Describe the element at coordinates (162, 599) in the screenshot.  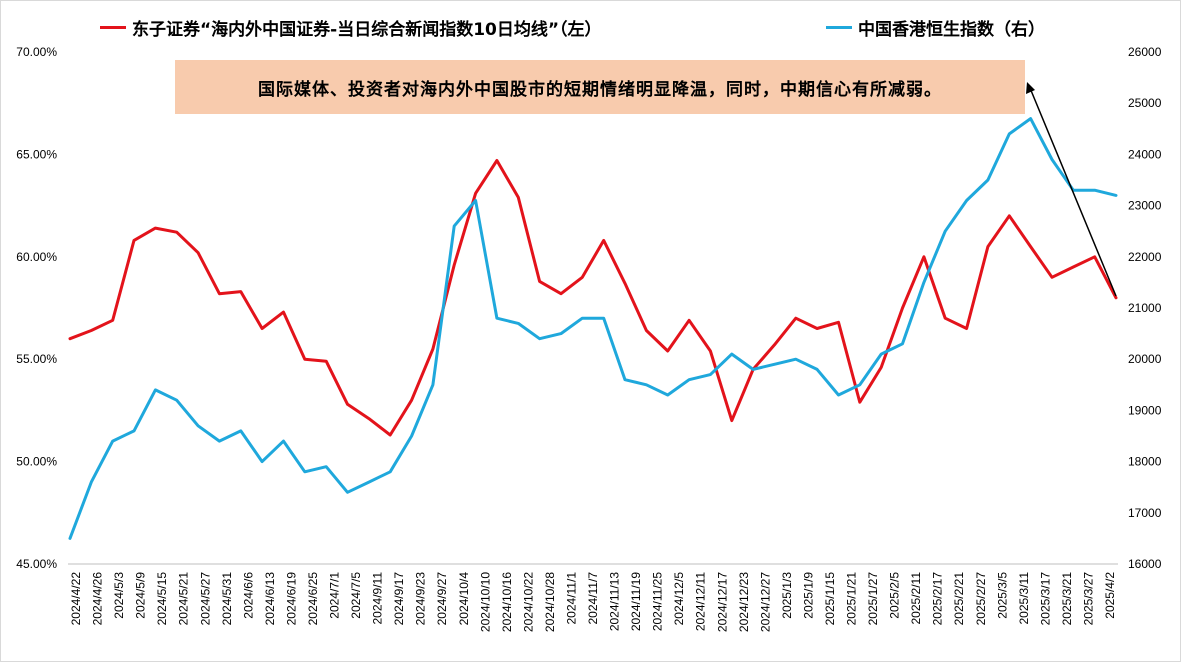
I see `x-tick-label: 2024/5/15` at that location.